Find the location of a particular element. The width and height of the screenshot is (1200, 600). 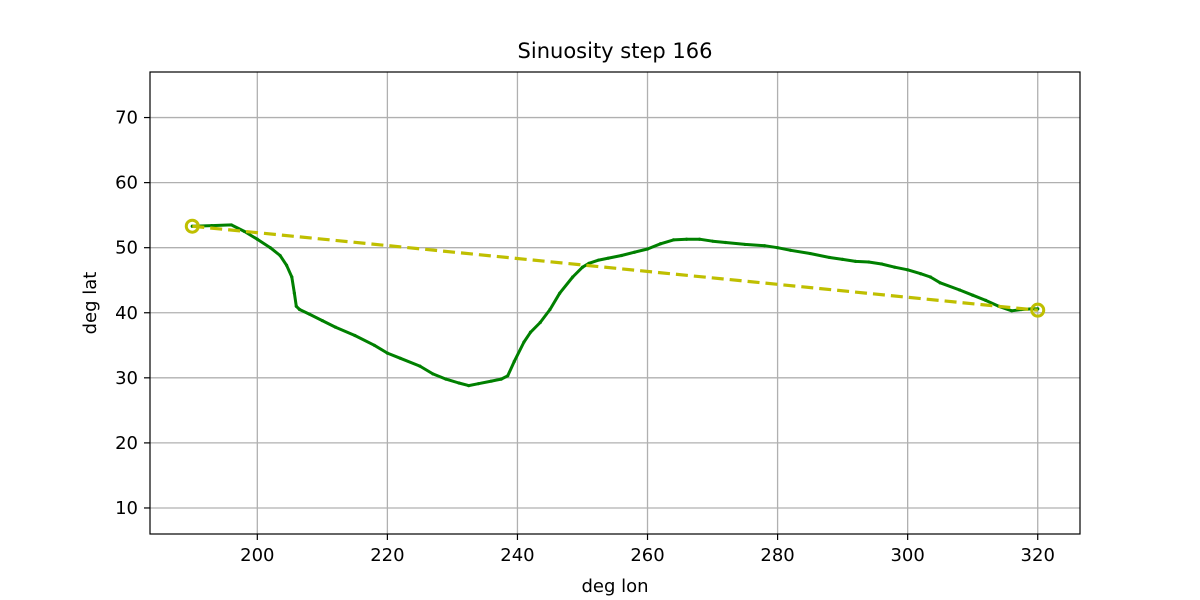

x-axis-label: deg lon is located at coordinates (614, 586).